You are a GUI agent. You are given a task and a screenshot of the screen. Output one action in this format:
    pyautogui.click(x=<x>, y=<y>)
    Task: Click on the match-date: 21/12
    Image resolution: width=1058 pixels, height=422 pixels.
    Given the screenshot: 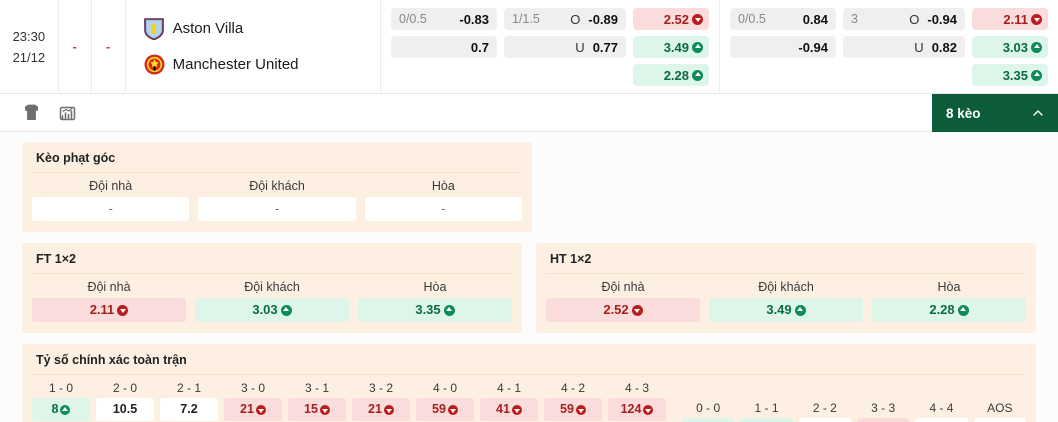 What is the action you would take?
    pyautogui.click(x=29, y=57)
    